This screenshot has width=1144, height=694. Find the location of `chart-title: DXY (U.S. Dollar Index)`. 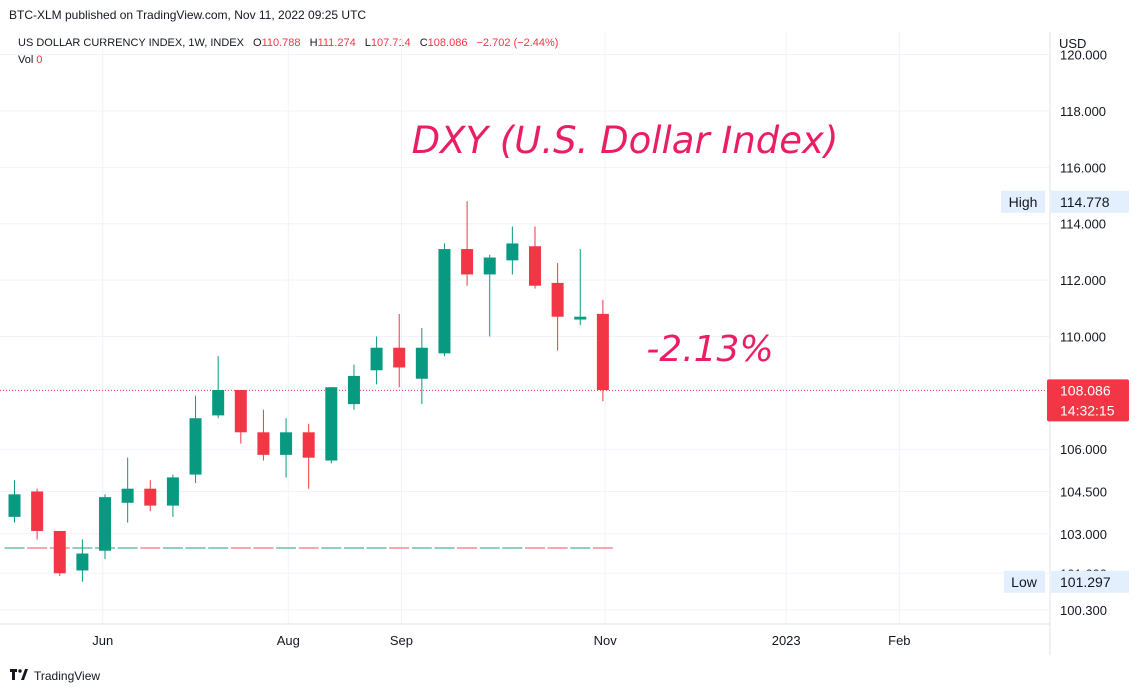

chart-title: DXY (U.S. Dollar Index) is located at coordinates (625, 140).